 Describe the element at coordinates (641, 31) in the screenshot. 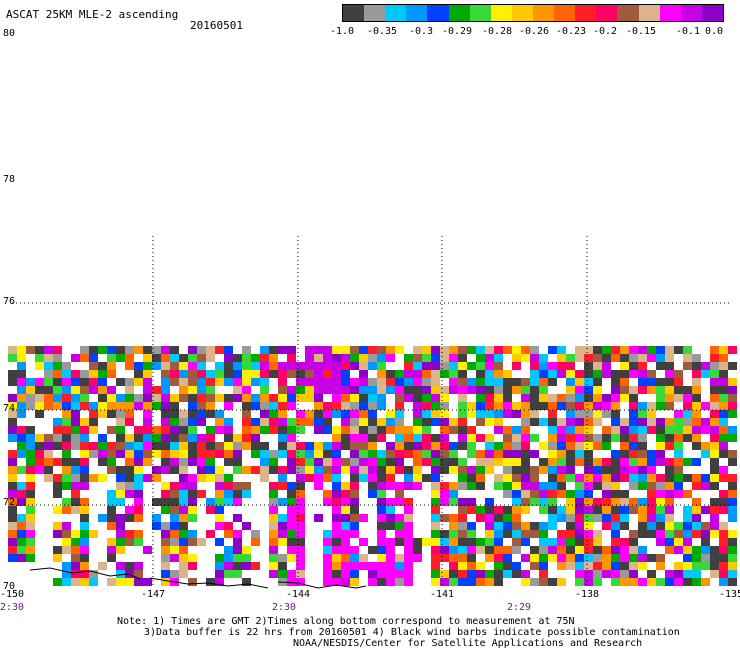

I see `color-scale-label: -0.15` at that location.